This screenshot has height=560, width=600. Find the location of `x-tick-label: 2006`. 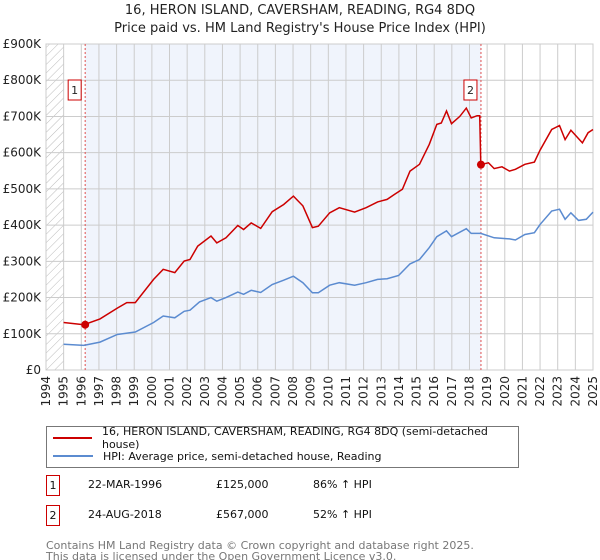

x-tick-label: 2006 is located at coordinates (258, 391).